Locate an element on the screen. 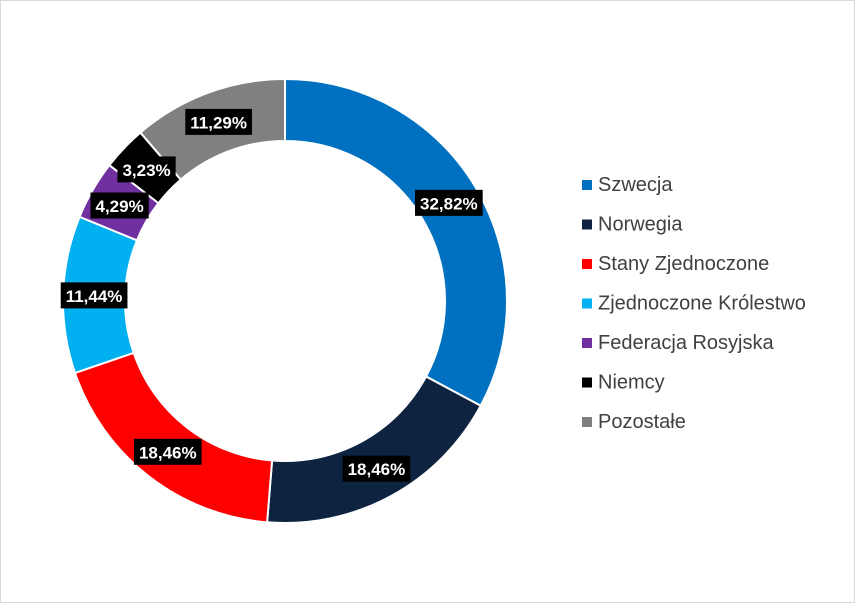  legend-item-stany-zjednoczone: Stany Zjednoczone is located at coordinates (675, 264).